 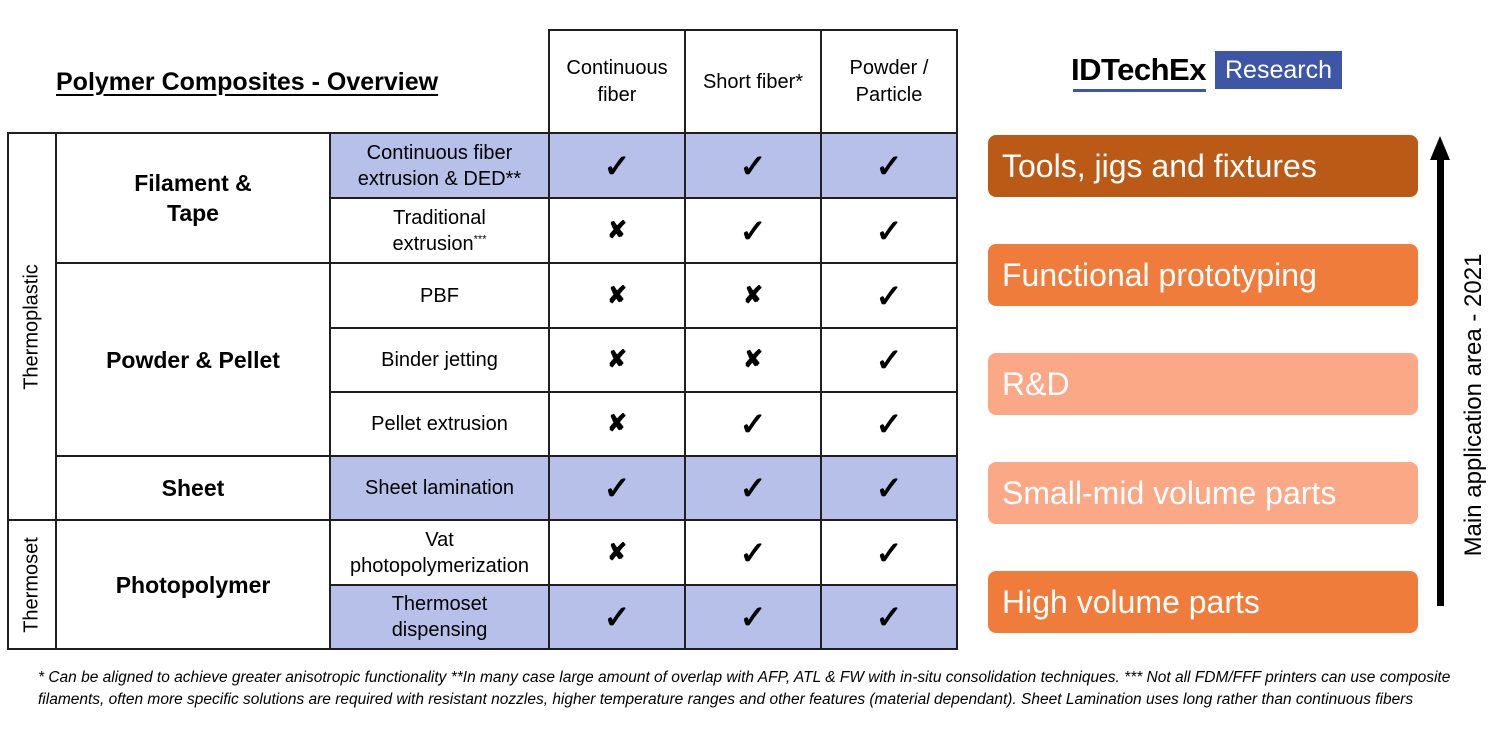 I want to click on process-label-line: Traditional, so click(x=439, y=217).